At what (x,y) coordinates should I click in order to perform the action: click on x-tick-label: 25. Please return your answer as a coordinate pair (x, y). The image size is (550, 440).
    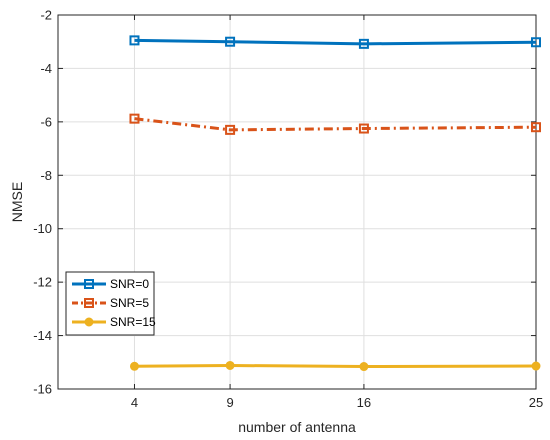
    Looking at the image, I should click on (536, 402).